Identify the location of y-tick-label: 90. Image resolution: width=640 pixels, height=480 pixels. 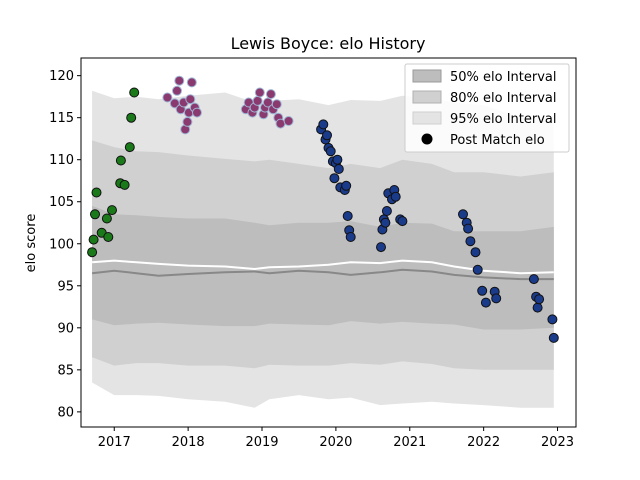
(65, 328).